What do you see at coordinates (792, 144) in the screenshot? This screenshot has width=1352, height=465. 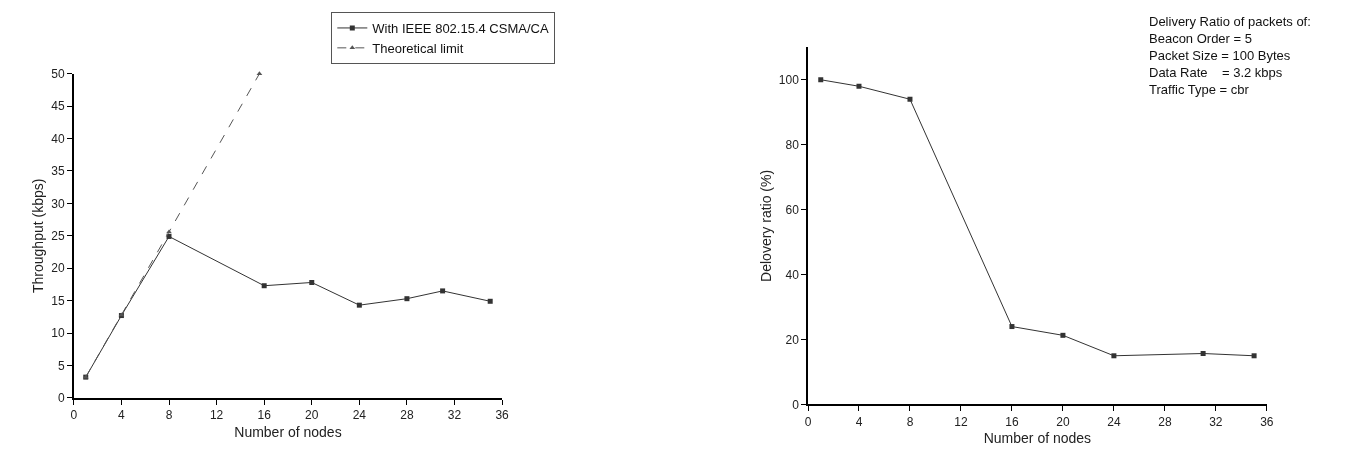 I see `y-tick-label: 80` at bounding box center [792, 144].